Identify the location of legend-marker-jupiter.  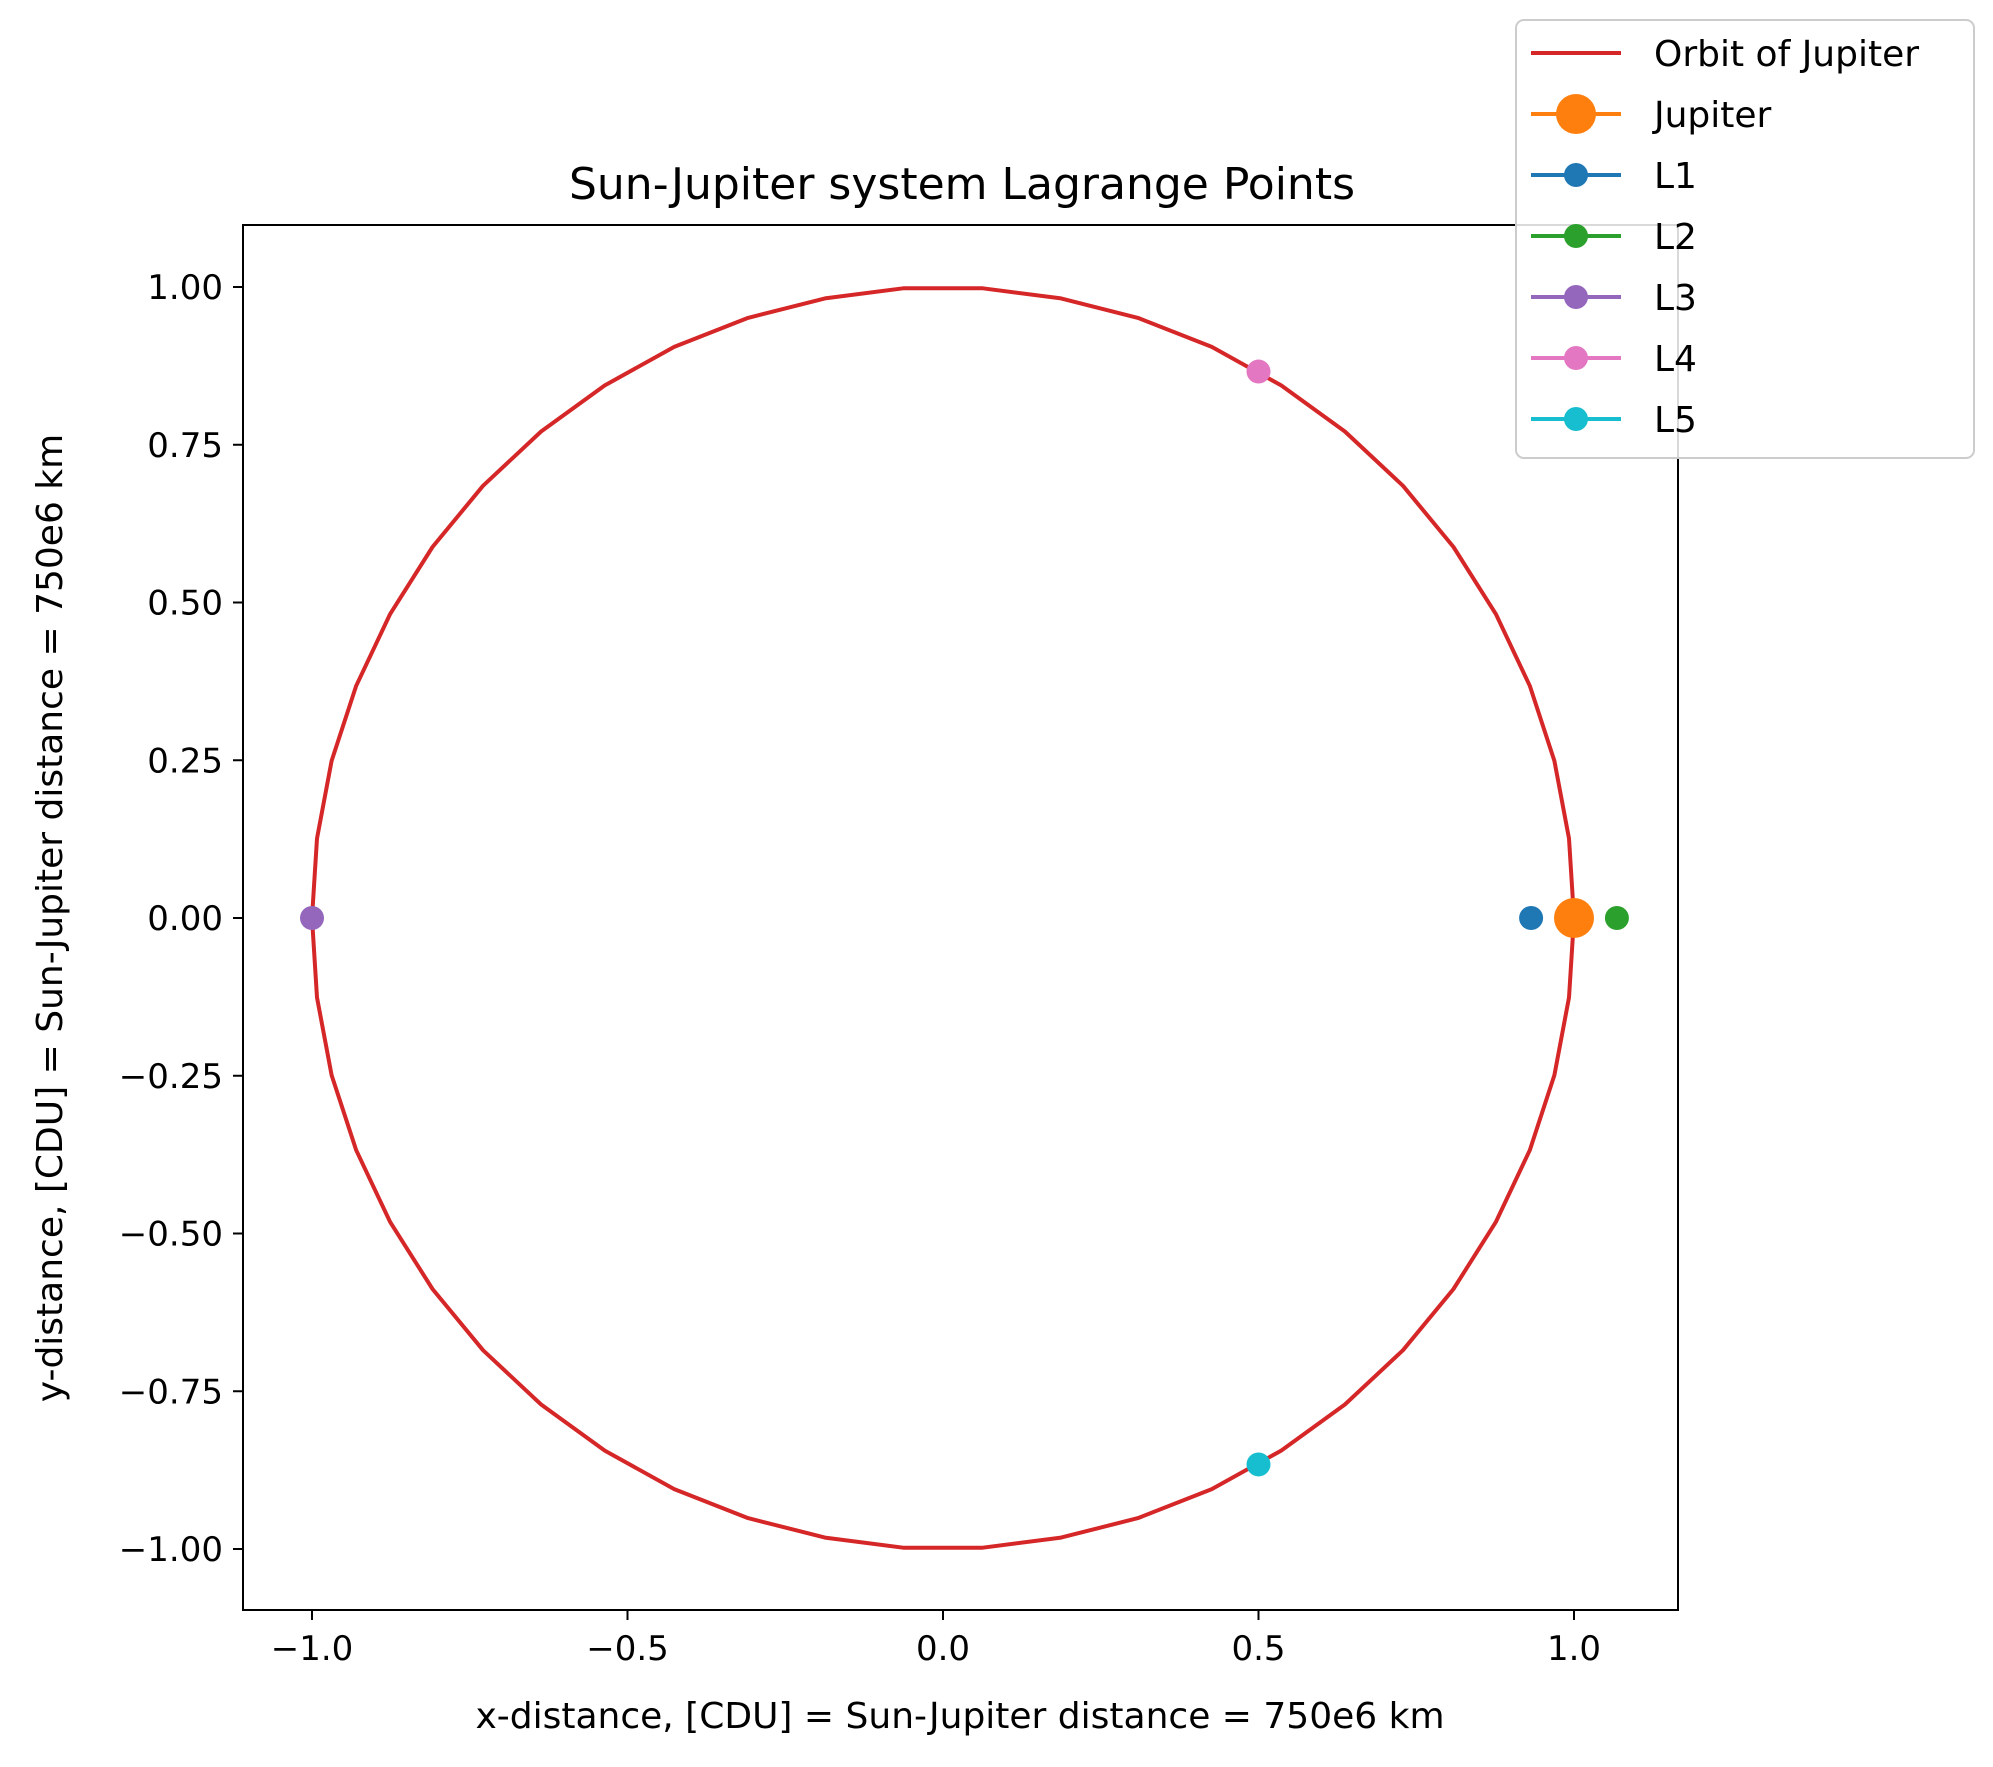
(1576, 114).